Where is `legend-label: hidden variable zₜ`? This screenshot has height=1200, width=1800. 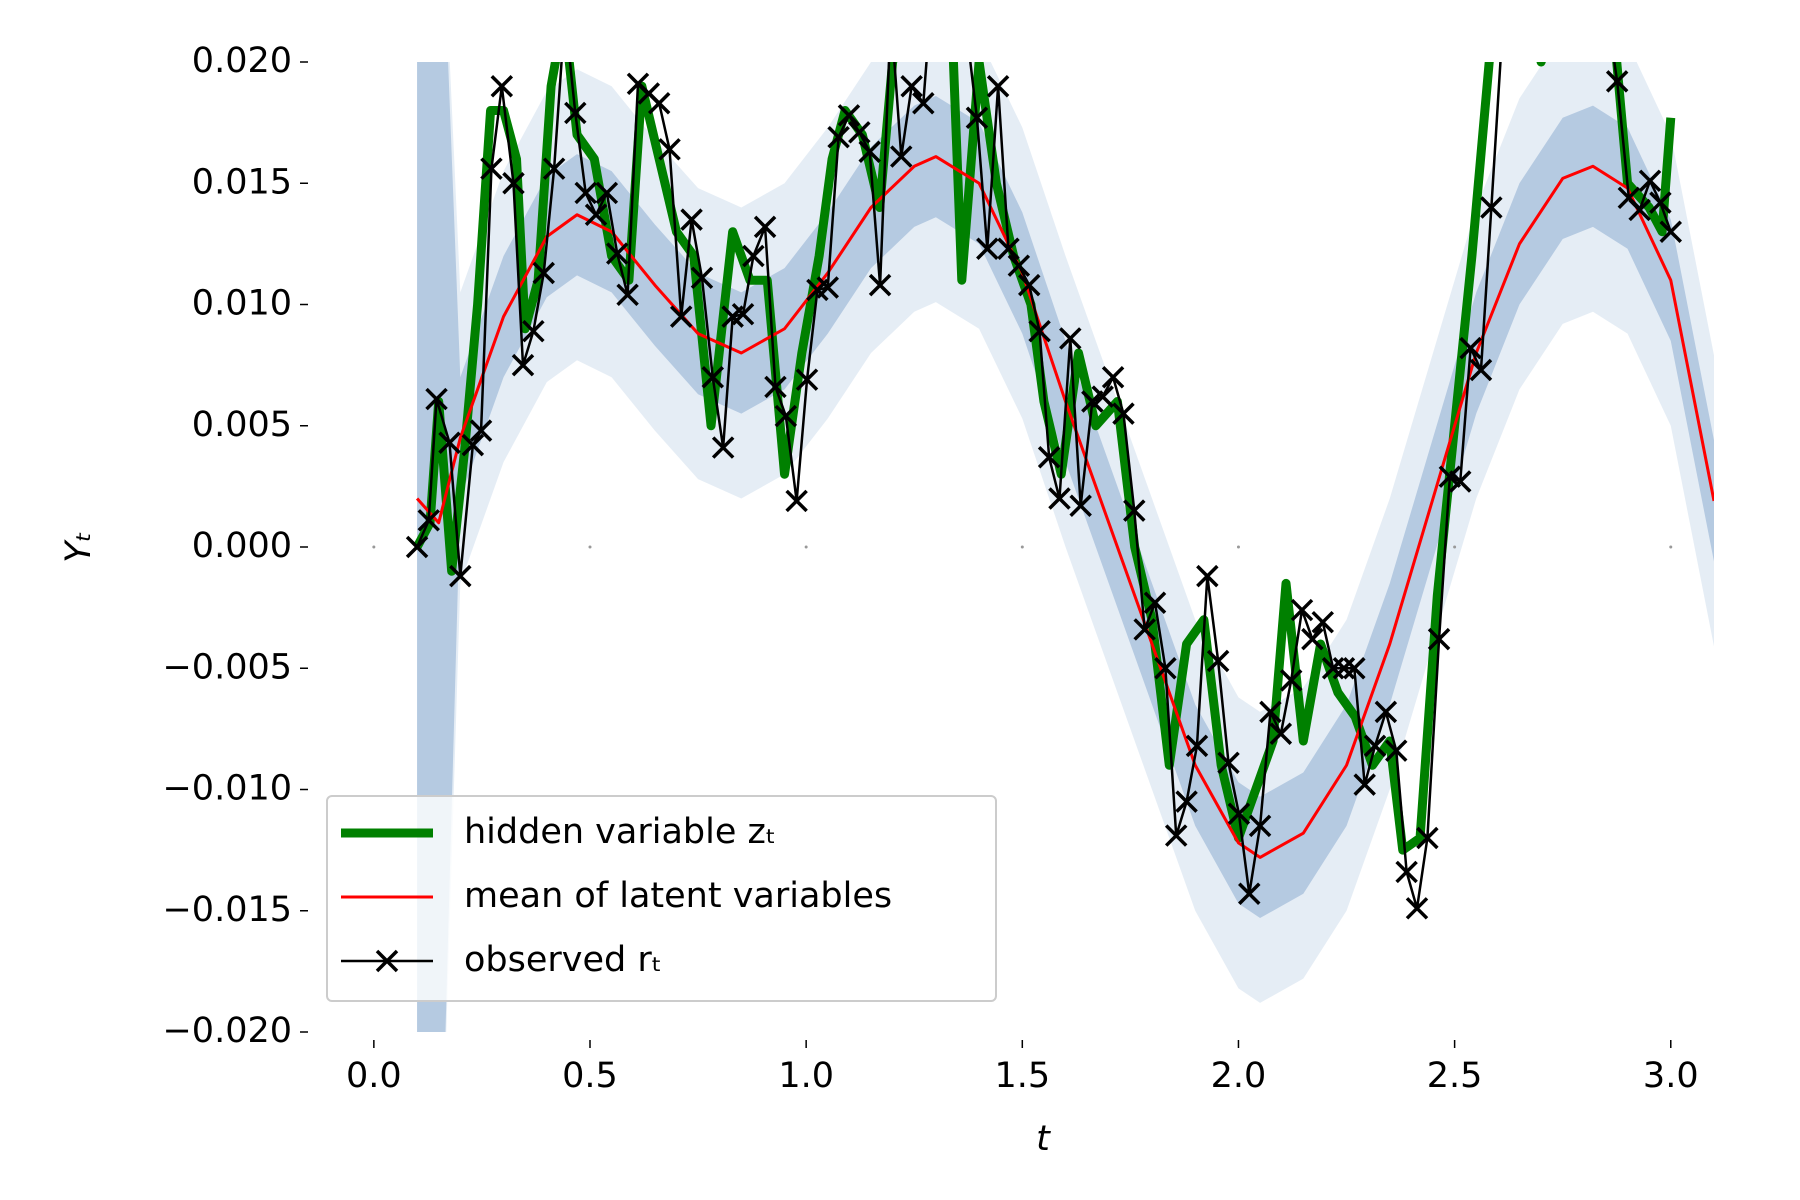 legend-label: hidden variable zₜ is located at coordinates (620, 832).